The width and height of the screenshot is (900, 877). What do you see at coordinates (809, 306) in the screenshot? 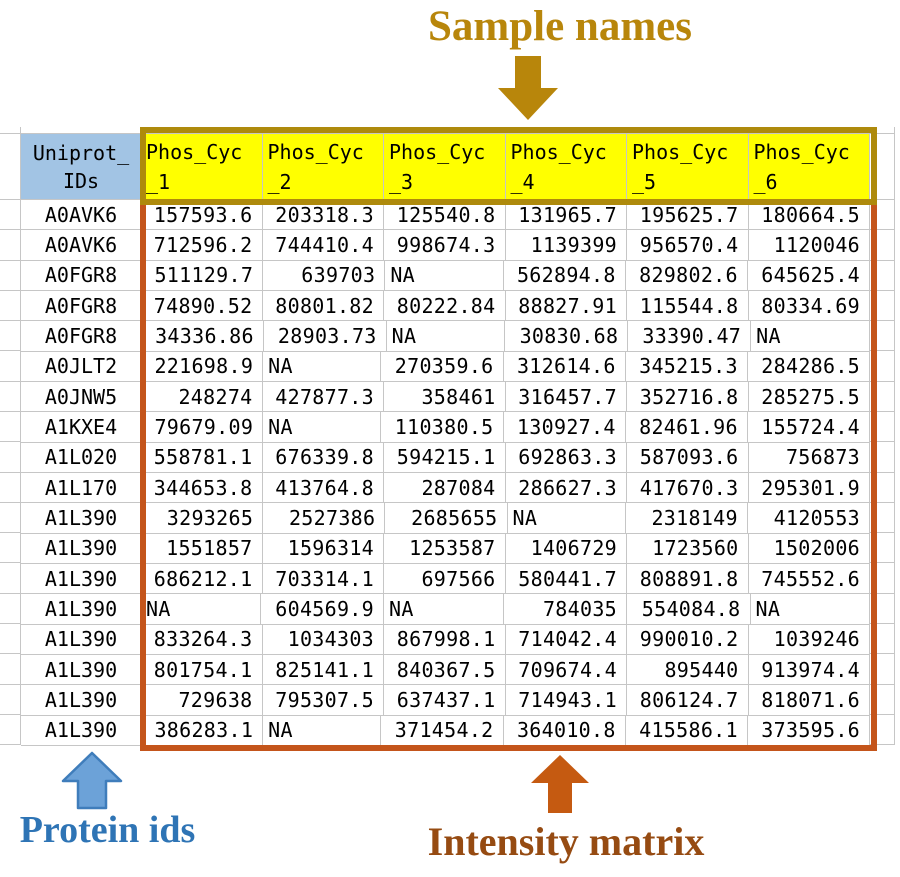
I see `intensity-value-cell: 80334.69` at bounding box center [809, 306].